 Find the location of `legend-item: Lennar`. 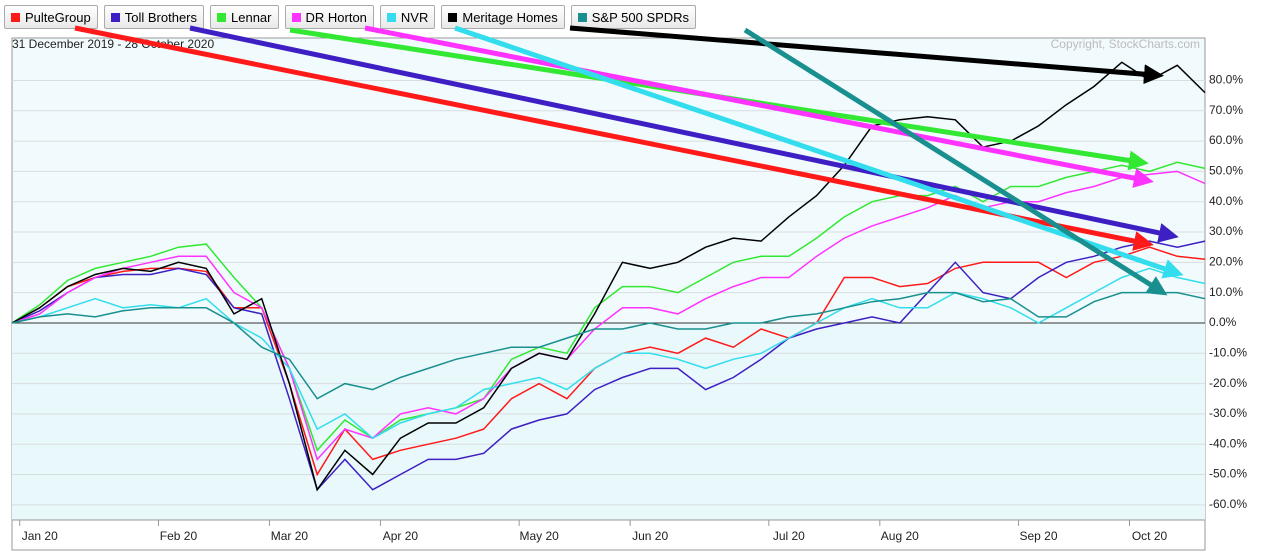

legend-item: Lennar is located at coordinates (244, 17).